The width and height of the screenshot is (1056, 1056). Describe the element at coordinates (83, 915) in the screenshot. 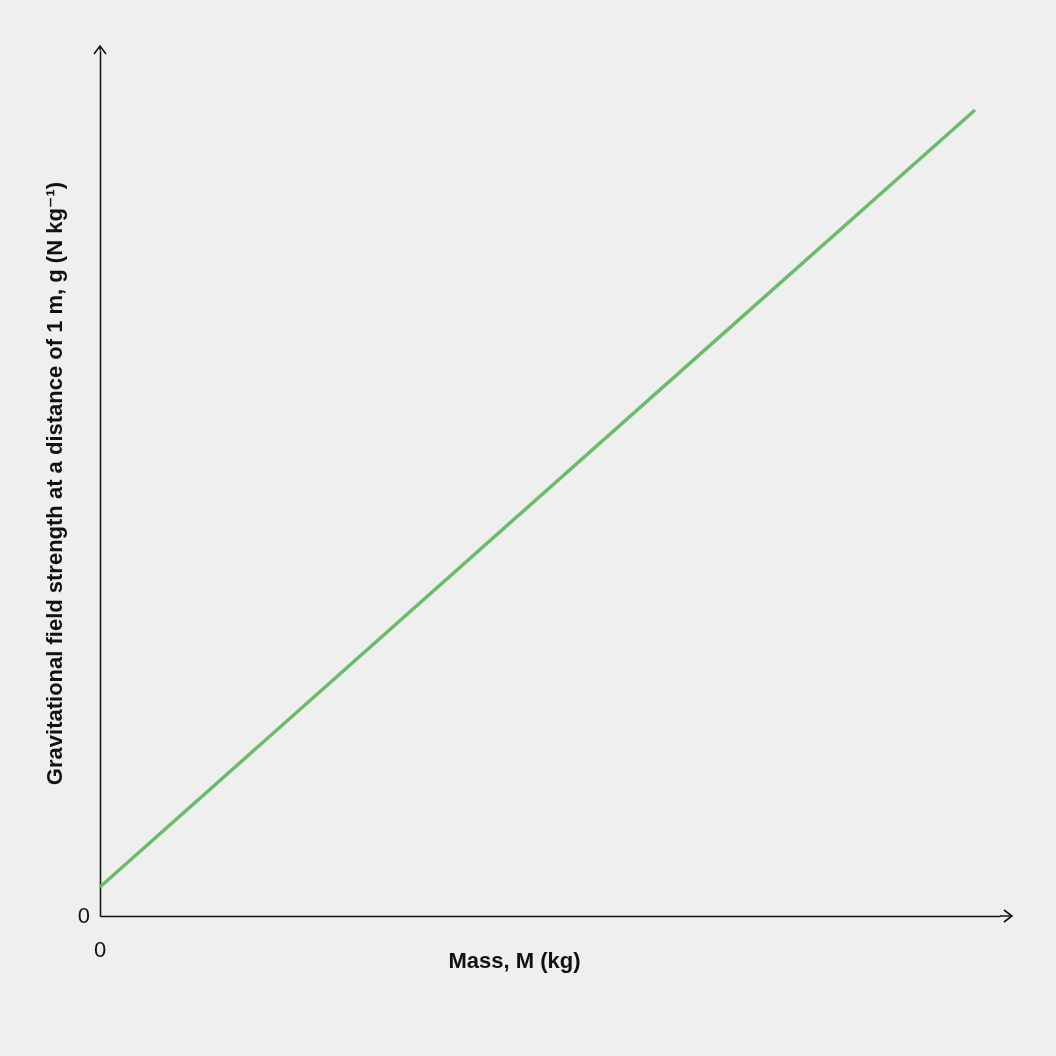

I see `annotation: 0` at that location.